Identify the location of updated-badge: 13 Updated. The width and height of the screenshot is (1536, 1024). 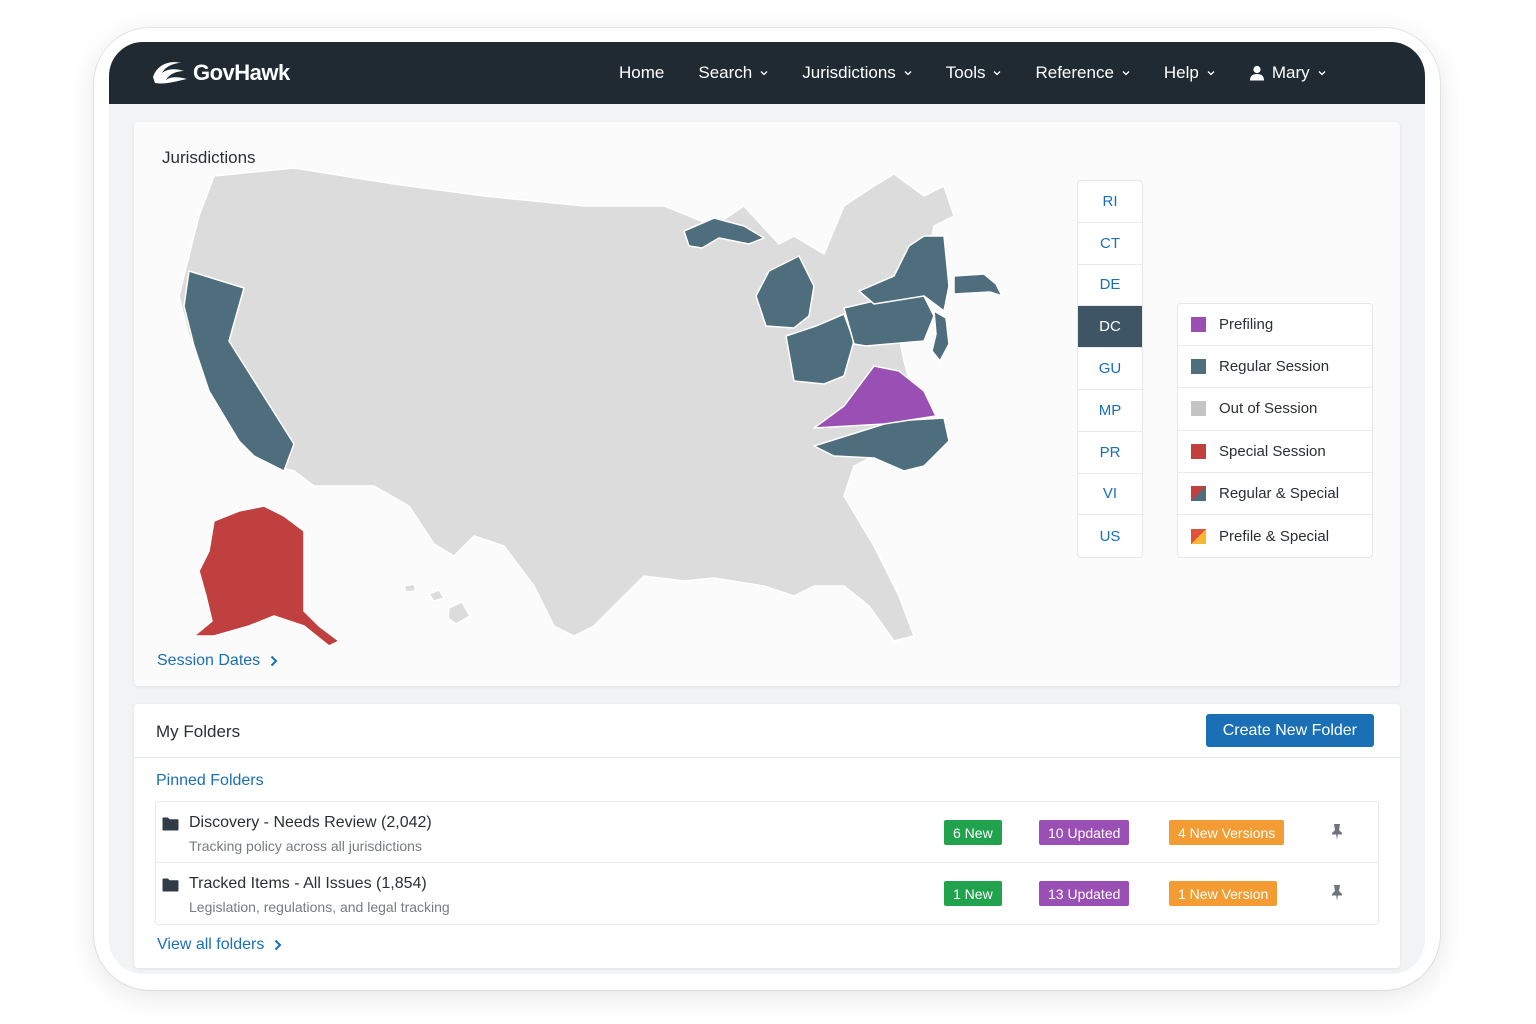
(1084, 893).